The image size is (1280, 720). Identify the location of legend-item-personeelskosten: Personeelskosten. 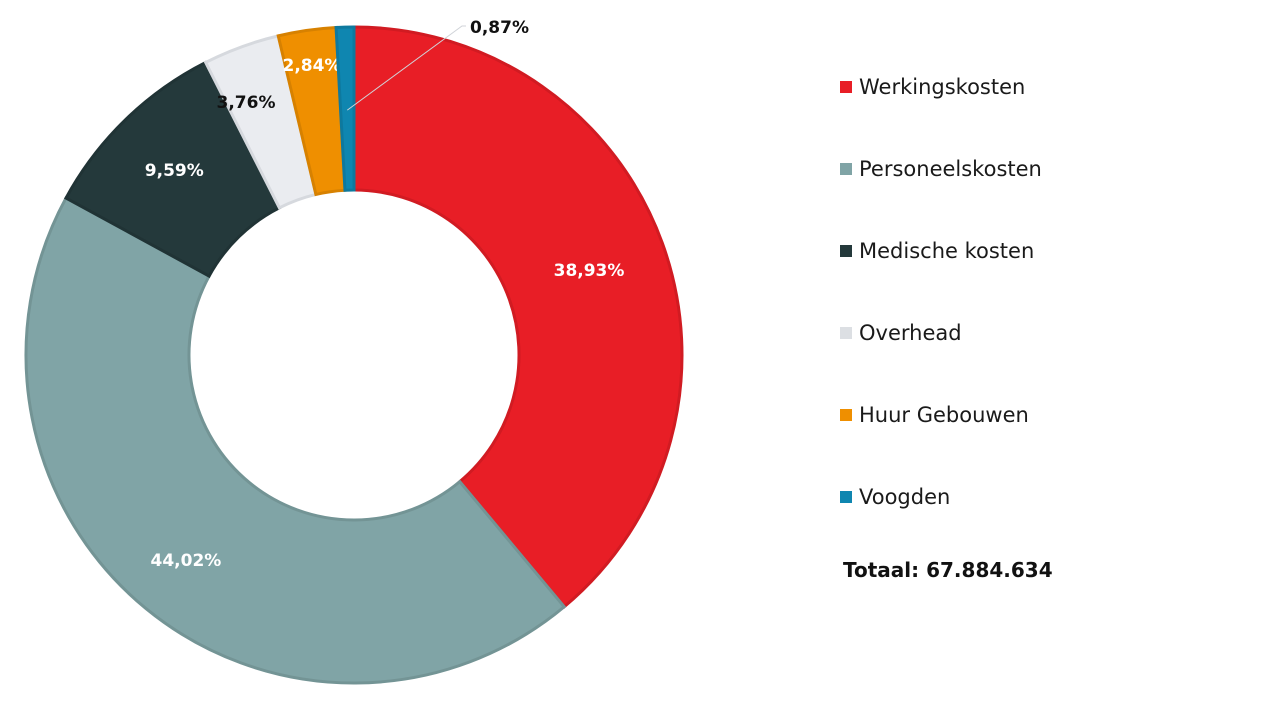
(1050, 168).